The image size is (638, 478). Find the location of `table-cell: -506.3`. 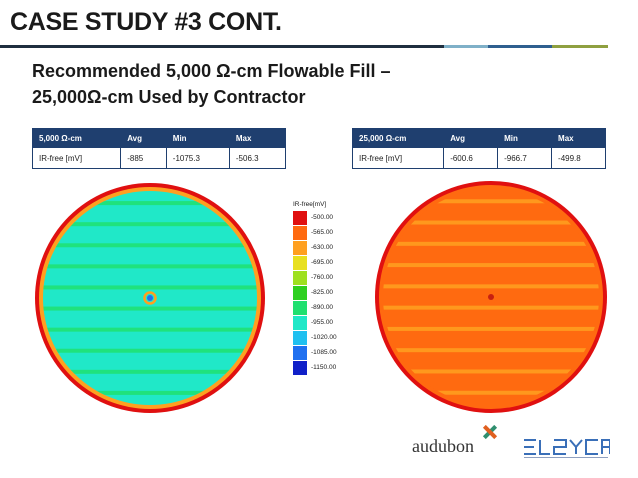

table-cell: -506.3 is located at coordinates (257, 158).